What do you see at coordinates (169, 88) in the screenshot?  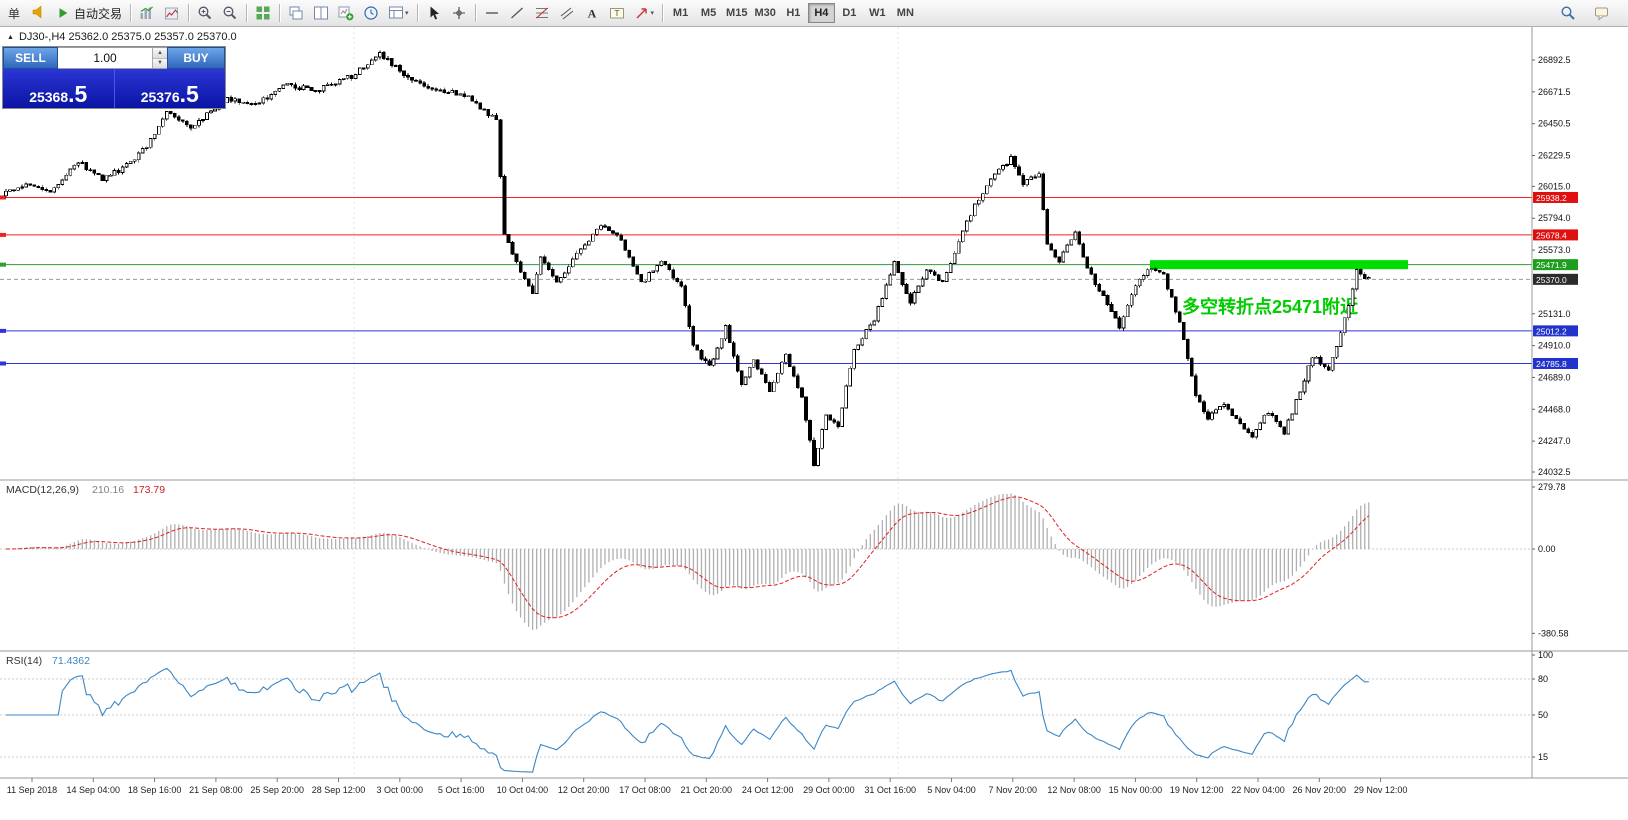 I see `buy-price: 25376.5` at bounding box center [169, 88].